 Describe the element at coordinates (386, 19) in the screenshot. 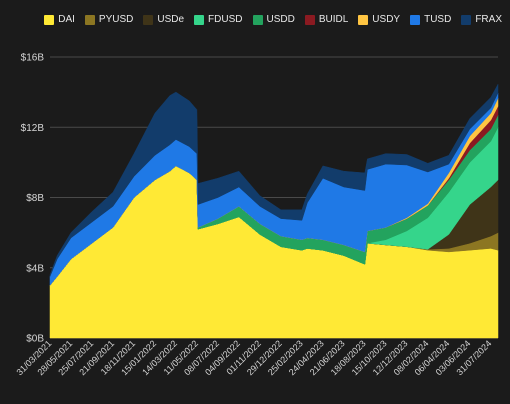

I see `legend-label: USDY` at that location.